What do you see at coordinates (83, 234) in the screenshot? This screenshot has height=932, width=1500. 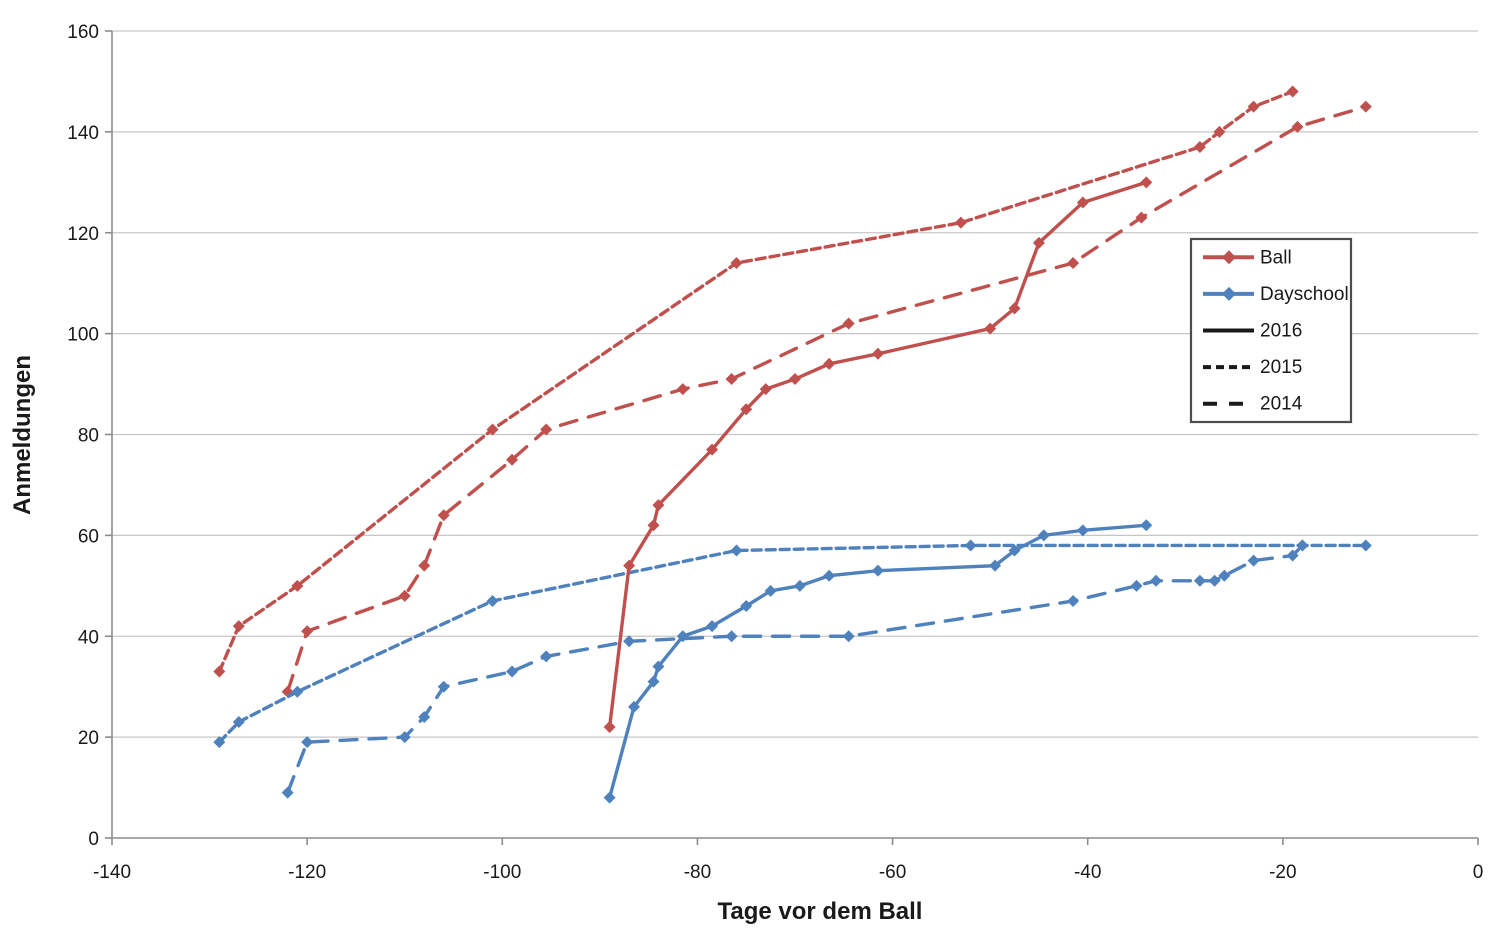 I see `y-tick-label: 120` at bounding box center [83, 234].